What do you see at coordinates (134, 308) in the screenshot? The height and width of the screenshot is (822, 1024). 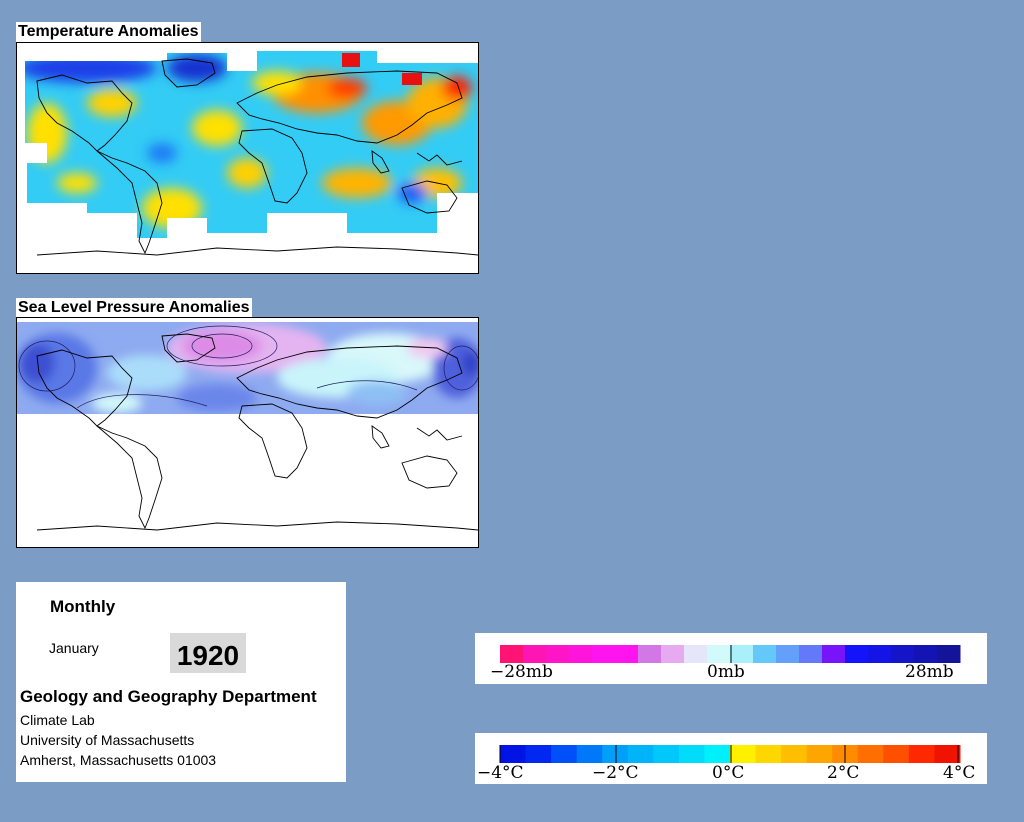 I see `pressure-map-title: Sea Level Pressure Anomalies` at bounding box center [134, 308].